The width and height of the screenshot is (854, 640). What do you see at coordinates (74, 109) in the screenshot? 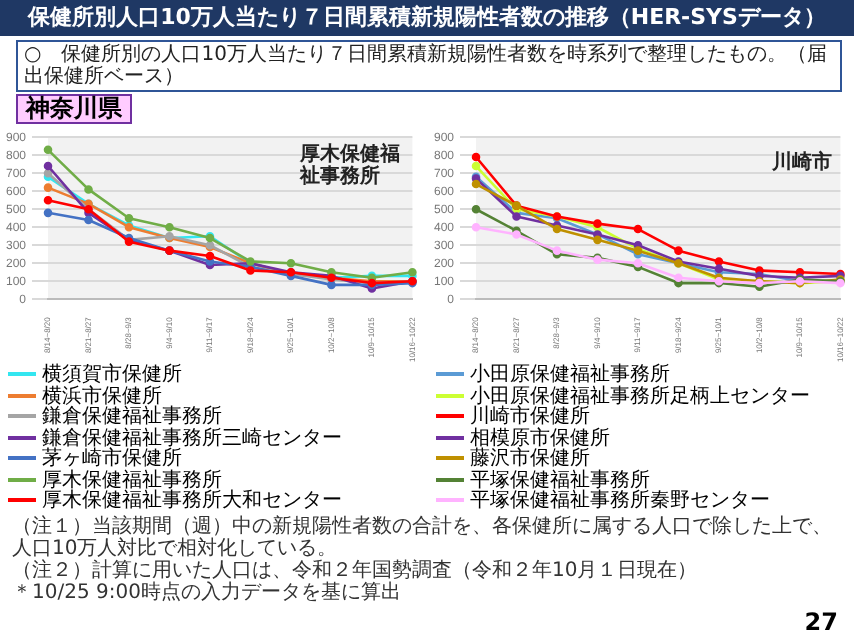
I see `text: 神奈川県` at bounding box center [74, 109].